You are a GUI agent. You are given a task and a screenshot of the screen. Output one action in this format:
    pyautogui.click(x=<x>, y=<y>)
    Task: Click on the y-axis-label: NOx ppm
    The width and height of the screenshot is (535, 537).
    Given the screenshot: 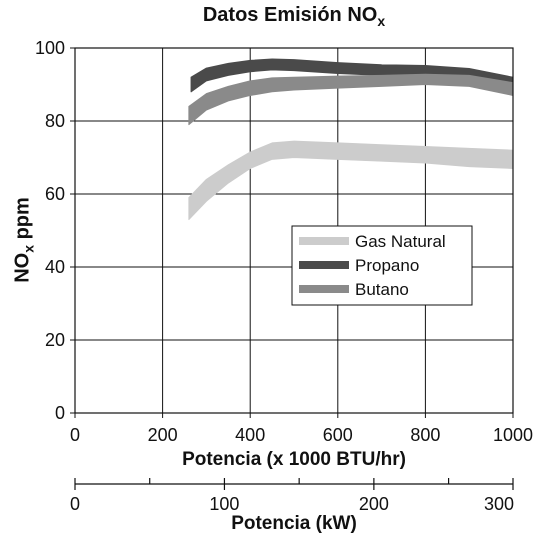 What is the action you would take?
    pyautogui.click(x=24, y=240)
    